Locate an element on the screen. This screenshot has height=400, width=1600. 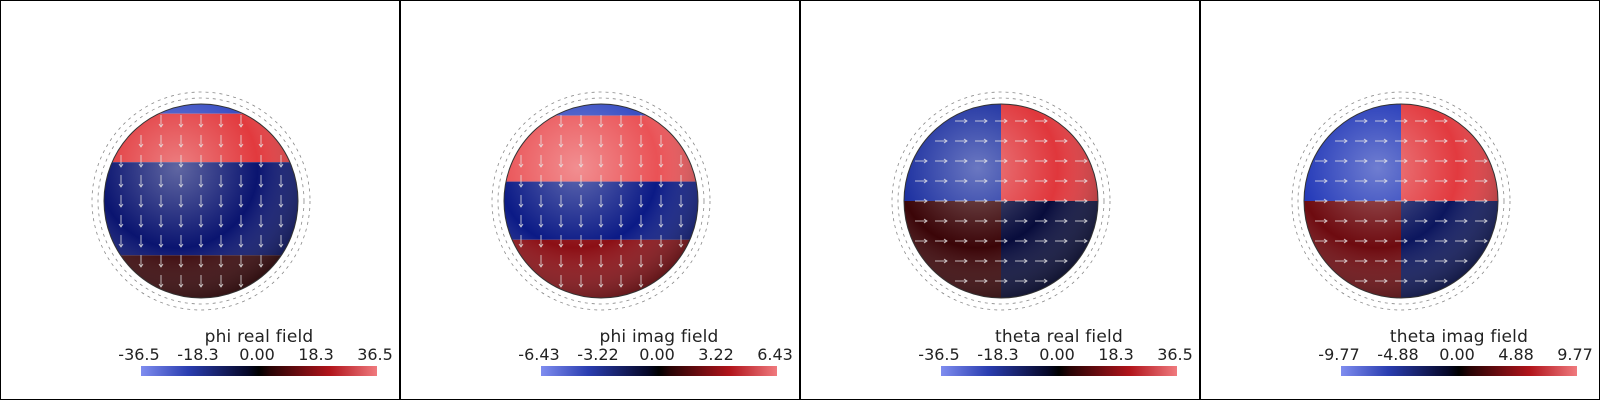
colorbar-title: phi imag field is located at coordinates (659, 337).